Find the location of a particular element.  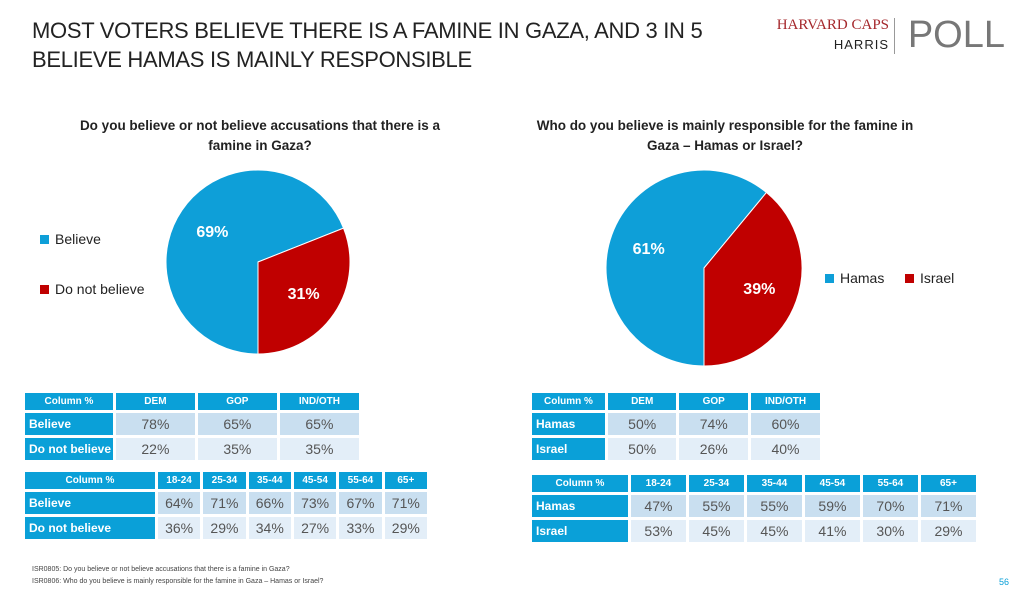

table-row: Israel 53% 45% 45% 41% 30% 29% is located at coordinates (754, 531).